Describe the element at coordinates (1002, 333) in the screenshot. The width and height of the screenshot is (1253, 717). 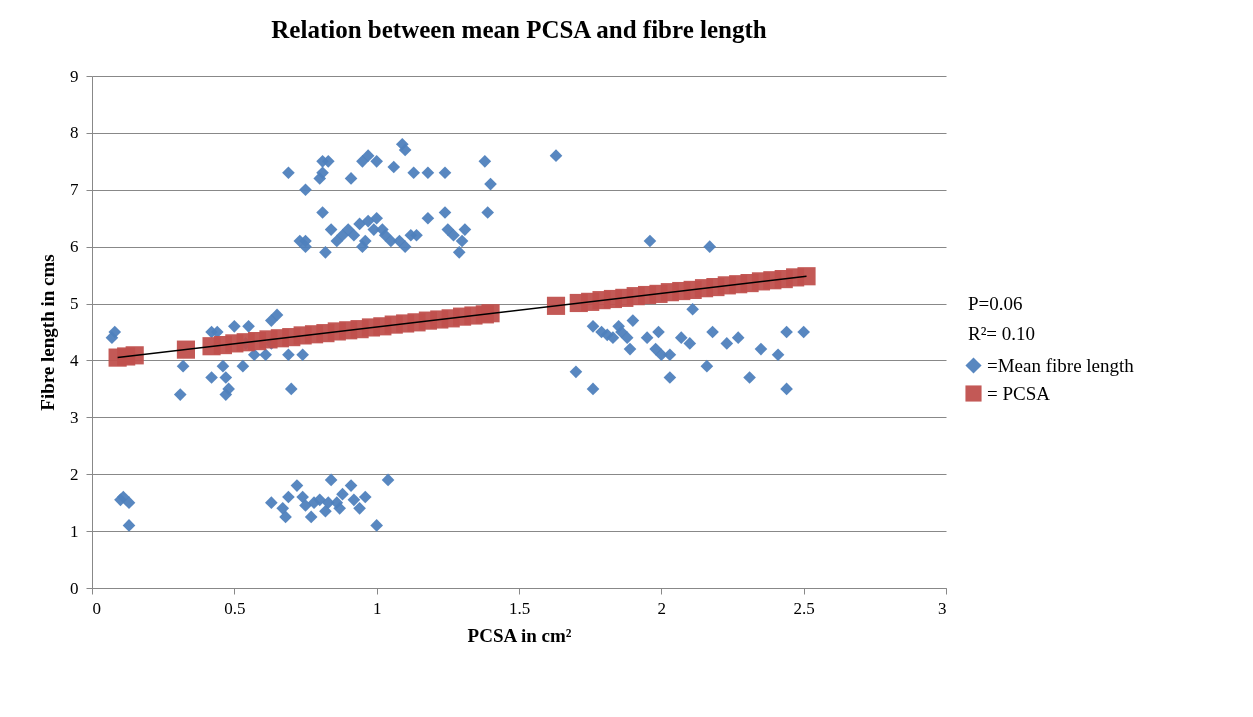
I see `text: R²= 0.10` at that location.